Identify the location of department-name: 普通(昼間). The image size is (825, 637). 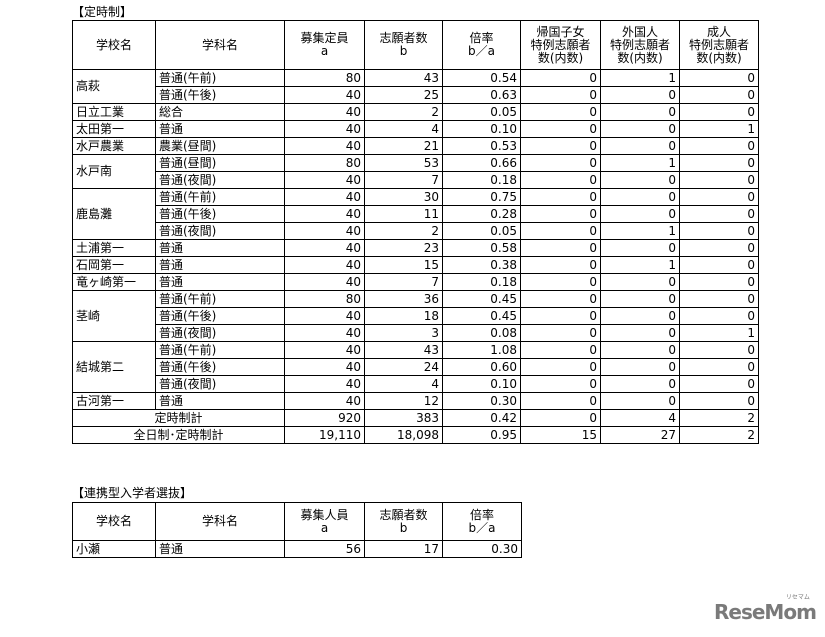
(220, 163).